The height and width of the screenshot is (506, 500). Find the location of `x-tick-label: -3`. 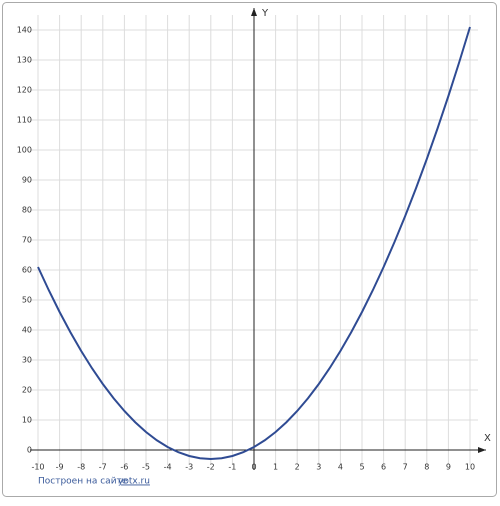

x-tick-label: -3 is located at coordinates (189, 467).